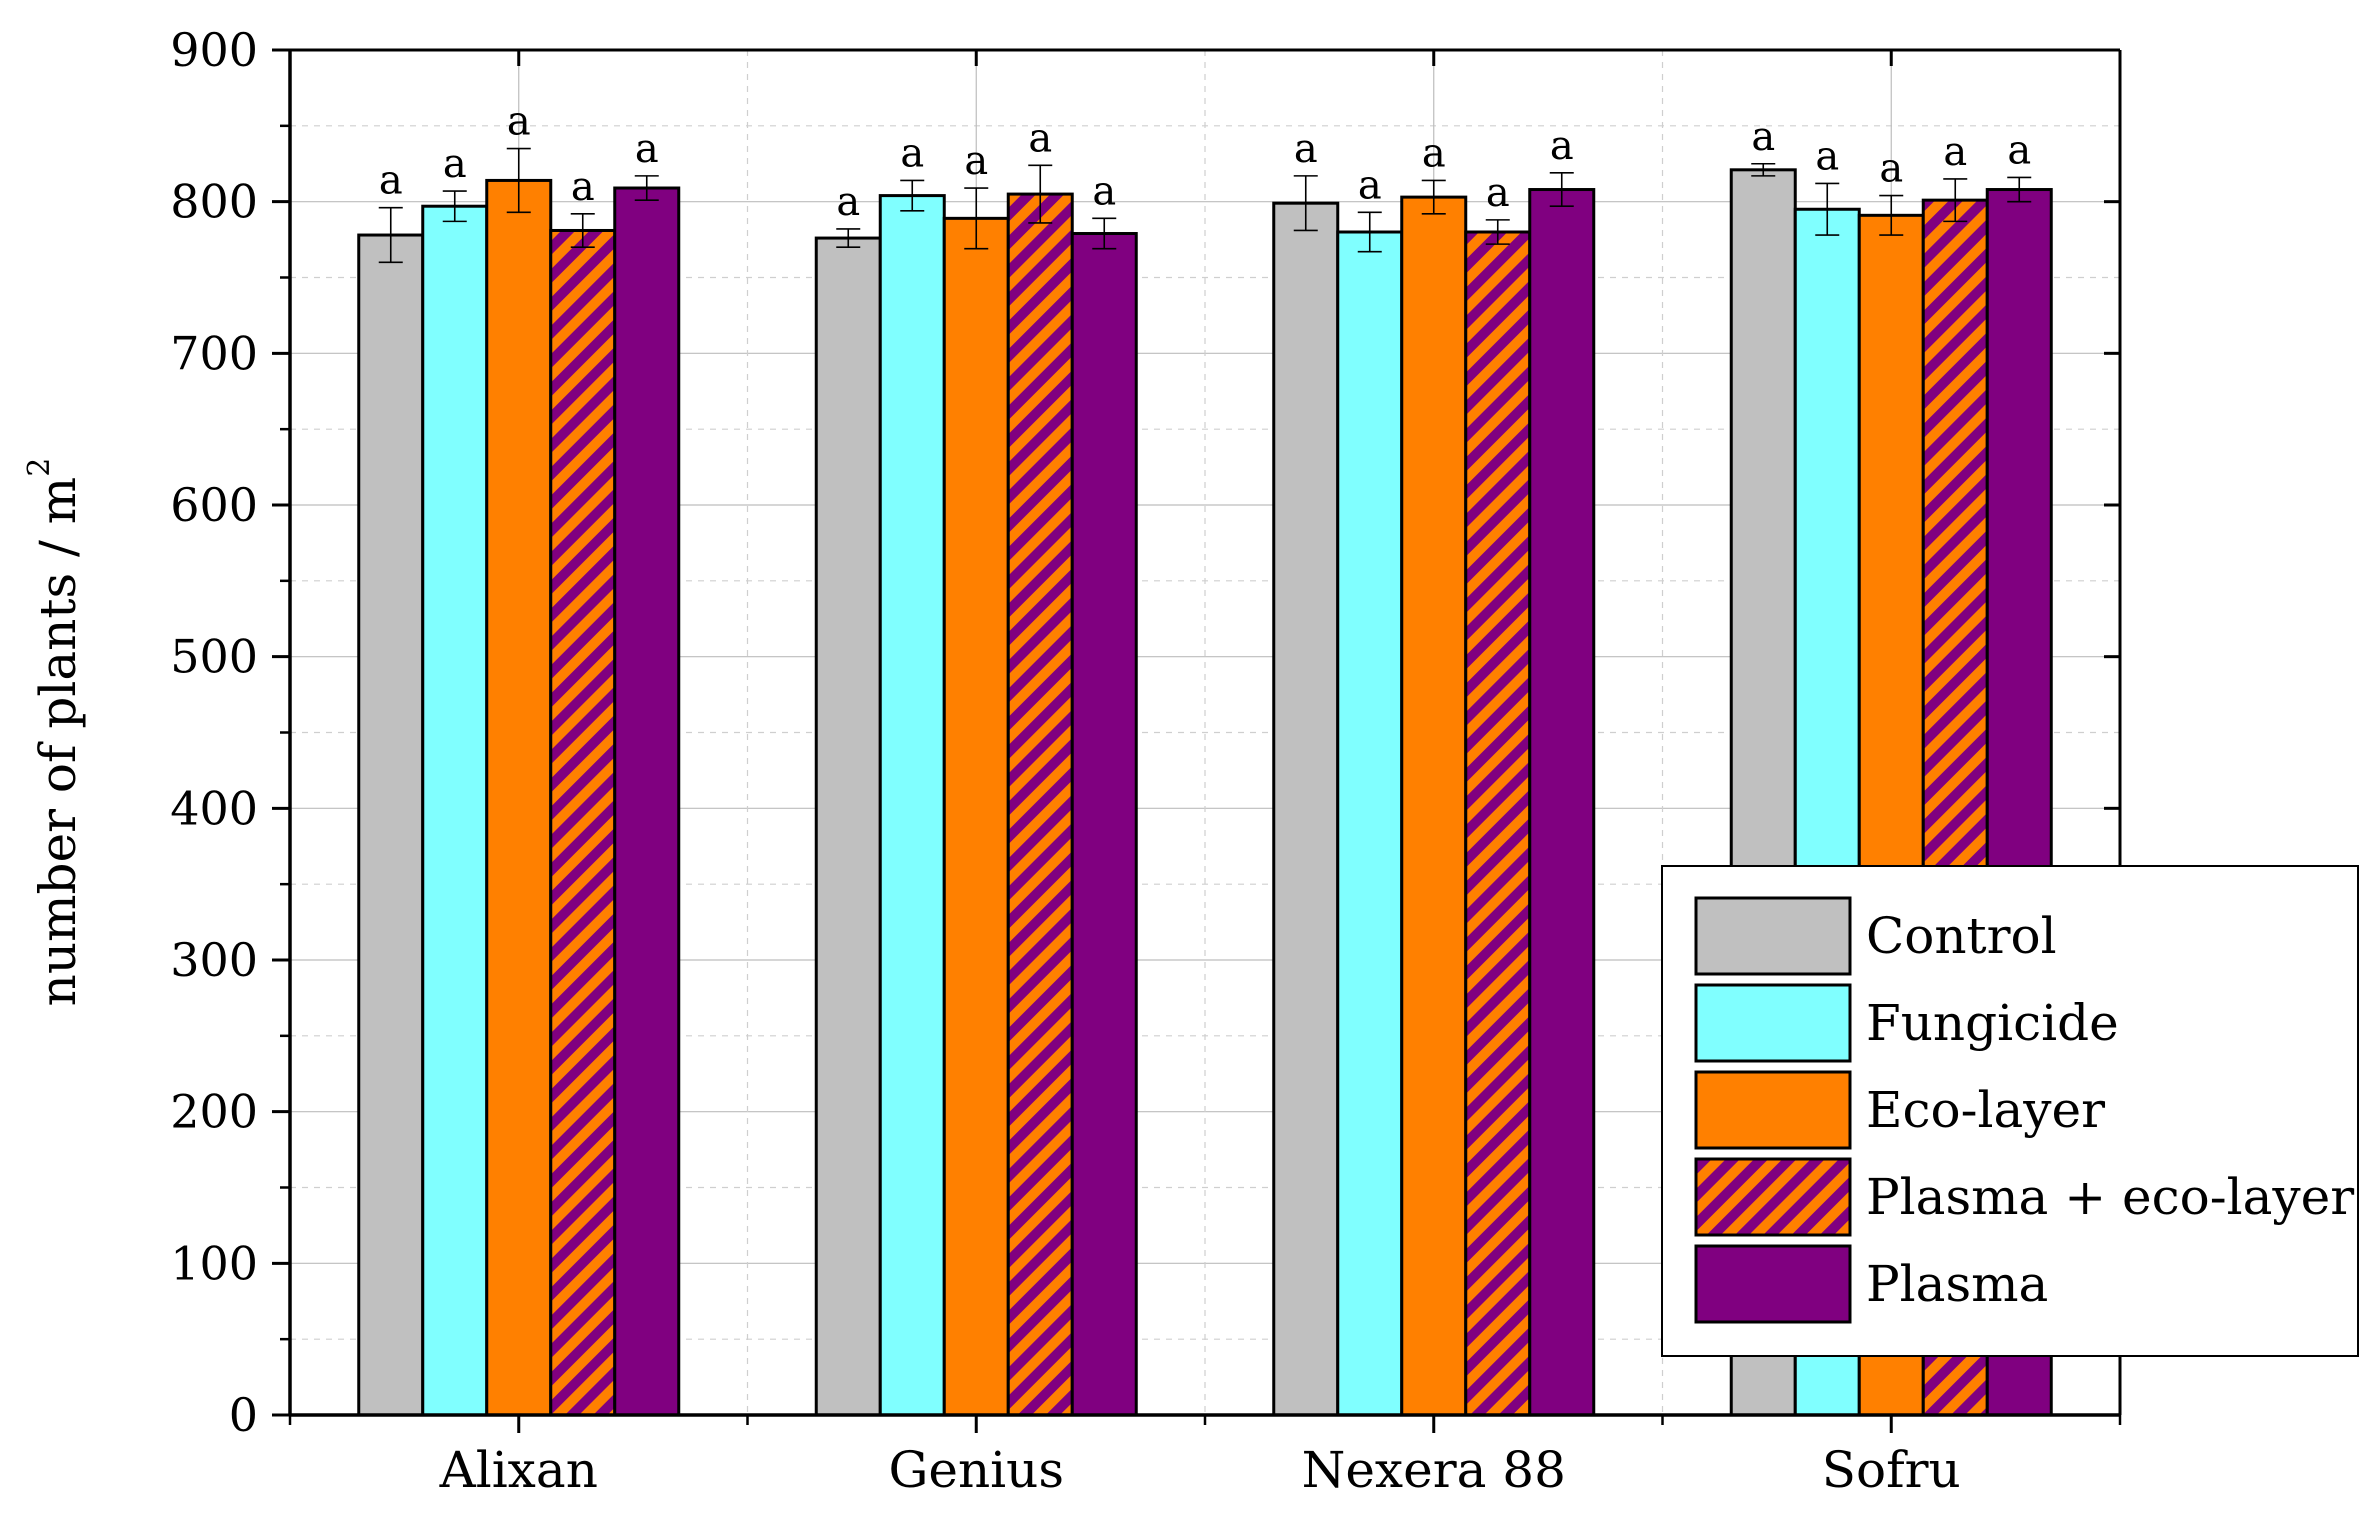 The image size is (2373, 1517). I want to click on bar-alixan-control, so click(391, 825).